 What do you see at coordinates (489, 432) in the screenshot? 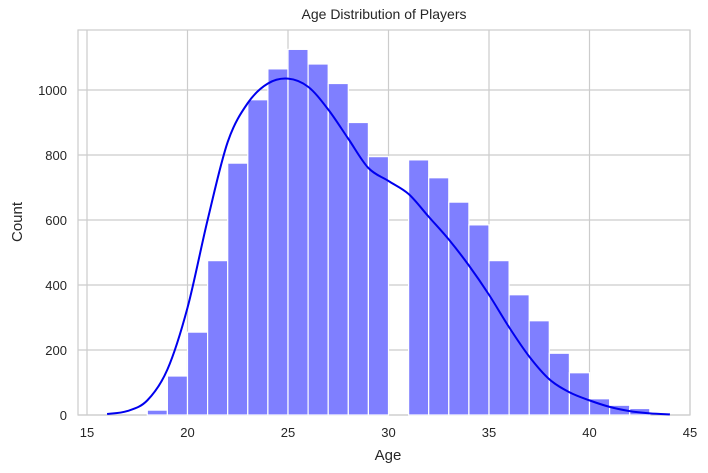
I see `x-tick-label: 35` at bounding box center [489, 432].